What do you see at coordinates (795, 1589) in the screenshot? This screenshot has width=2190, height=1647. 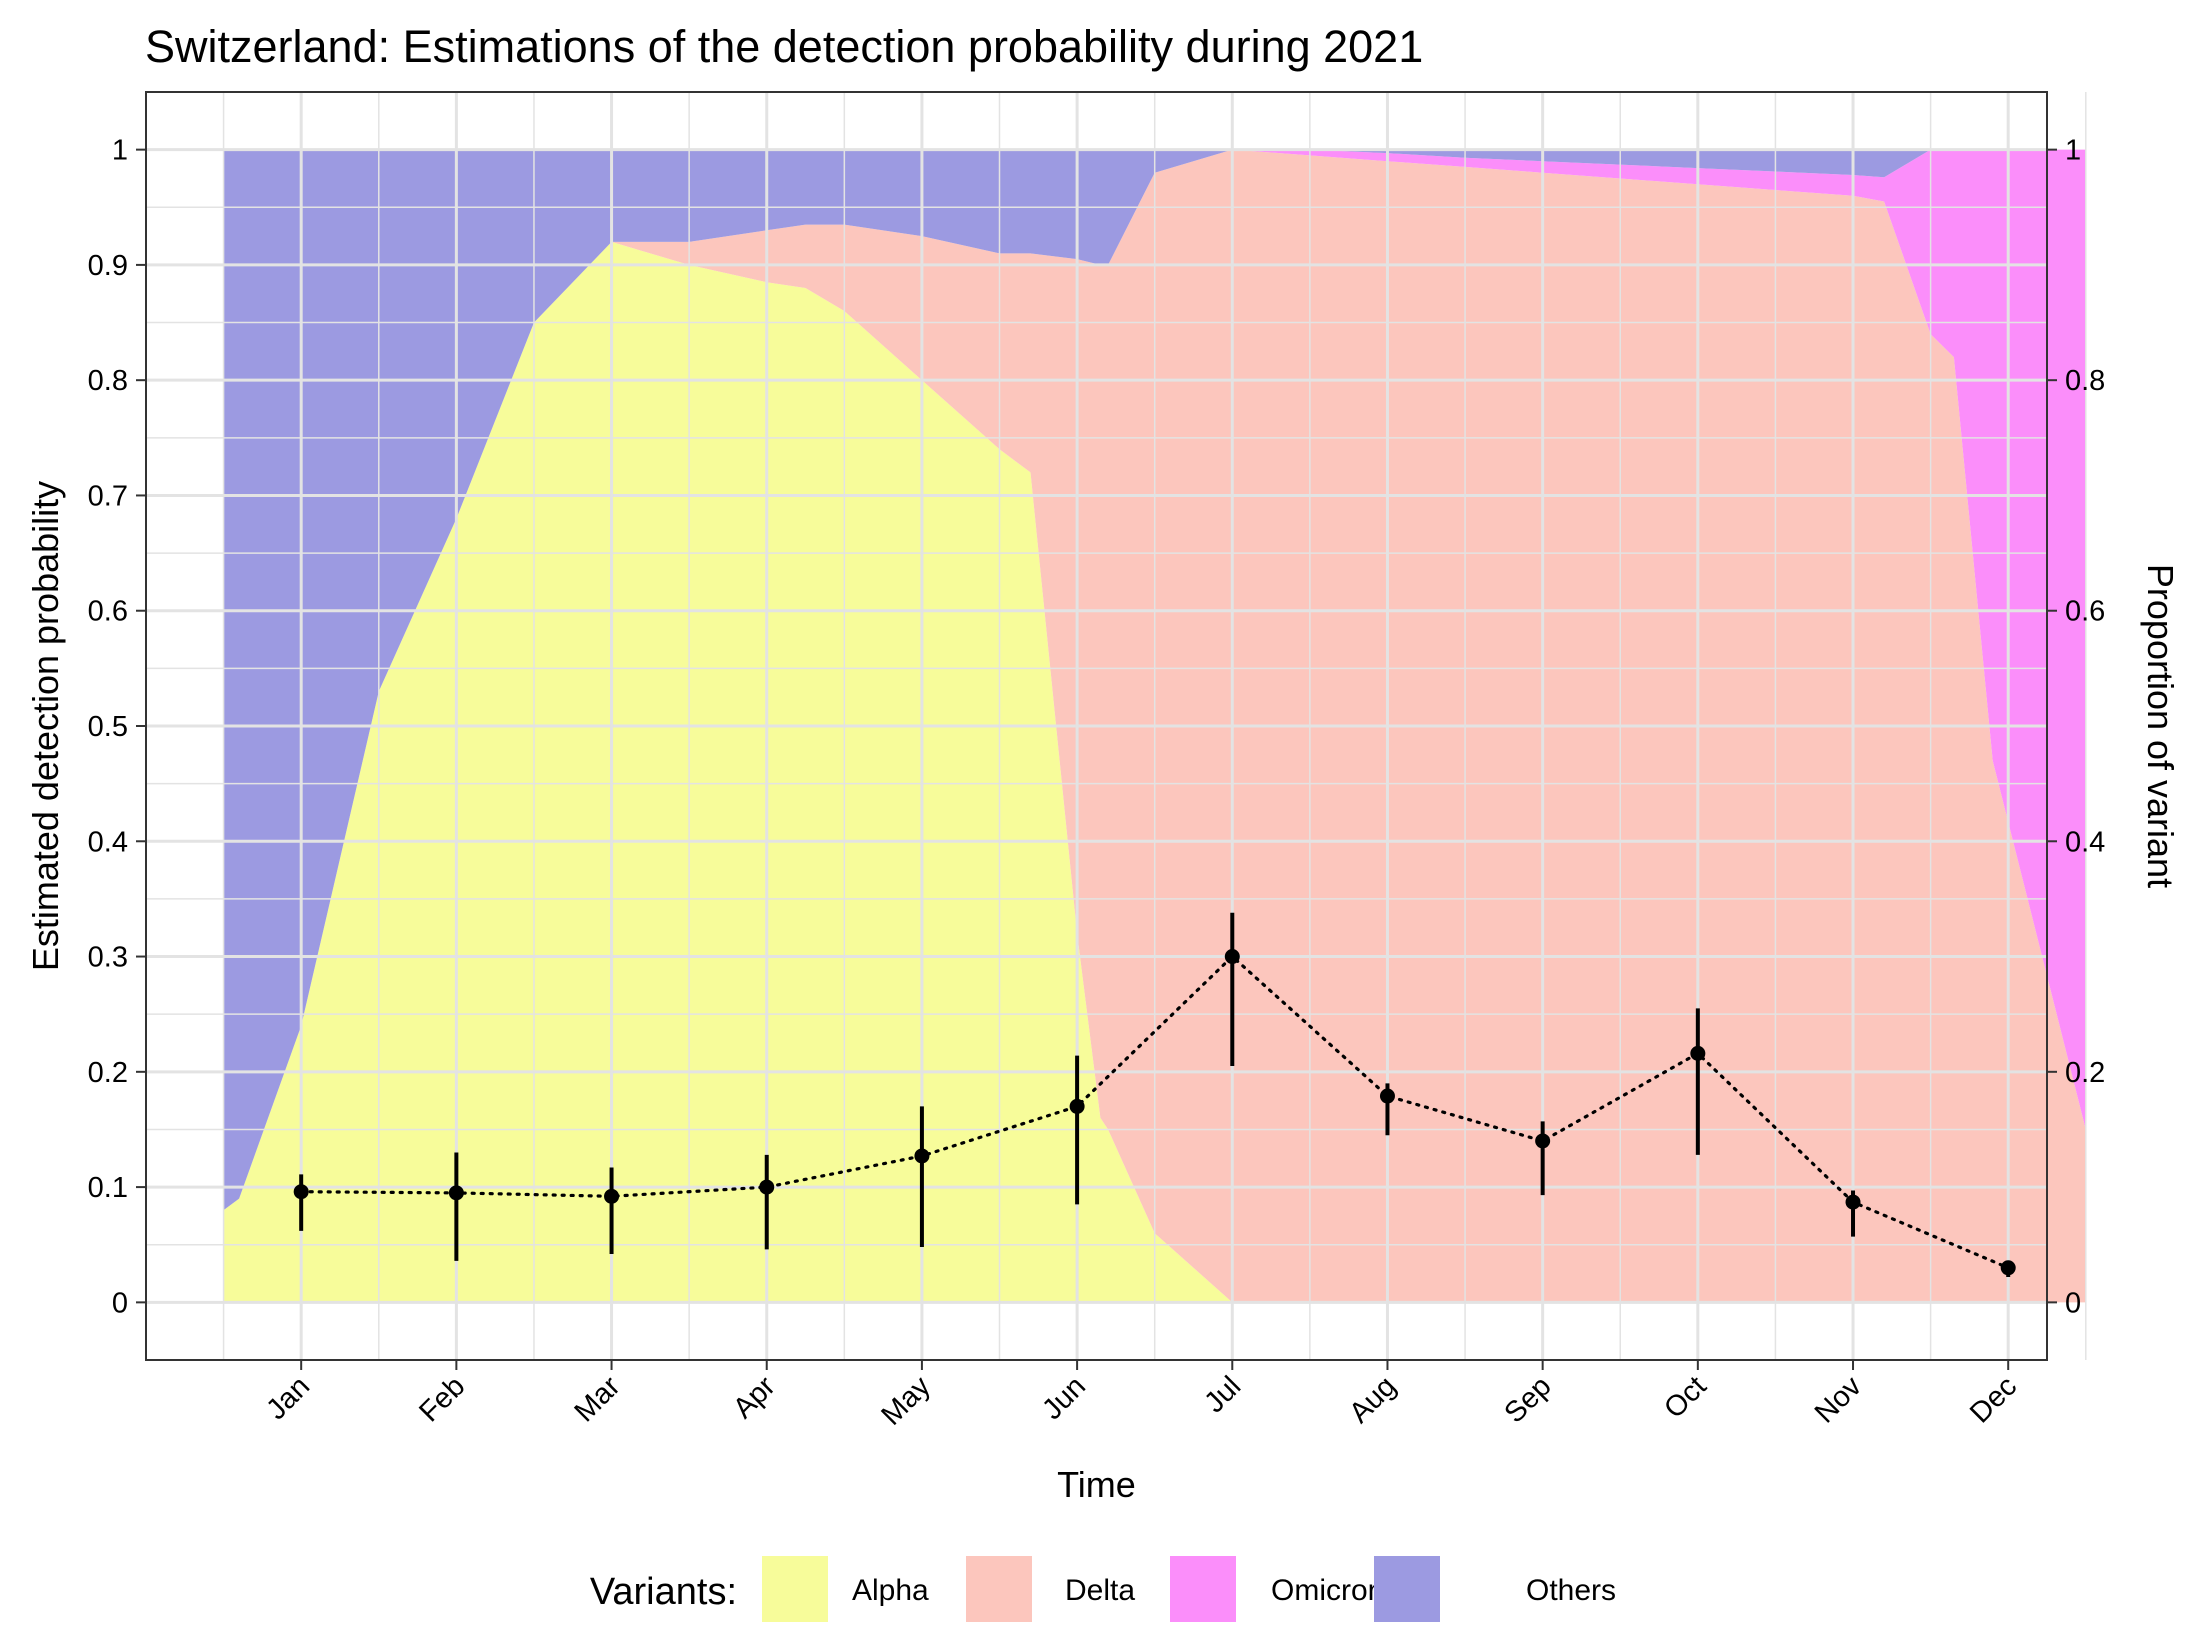 I see `legend-key-alpha` at bounding box center [795, 1589].